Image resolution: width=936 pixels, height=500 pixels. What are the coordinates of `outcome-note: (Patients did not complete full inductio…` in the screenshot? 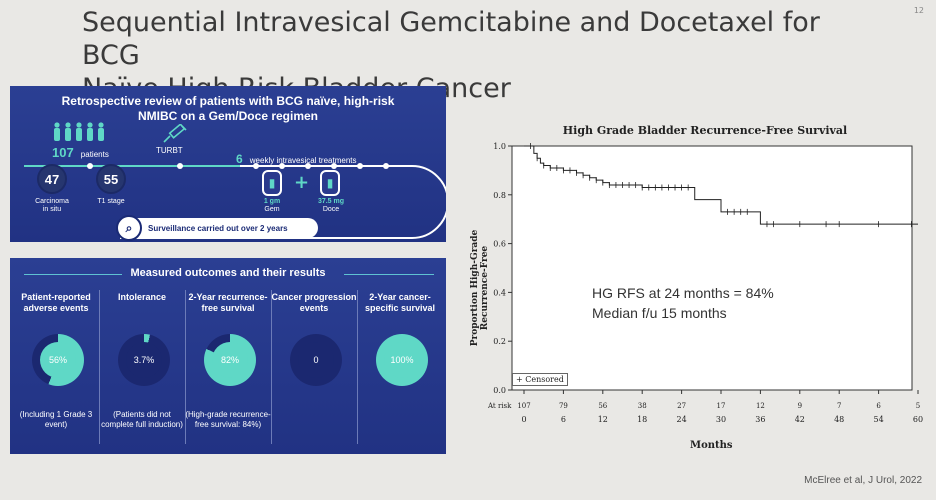 It's located at (142, 419).